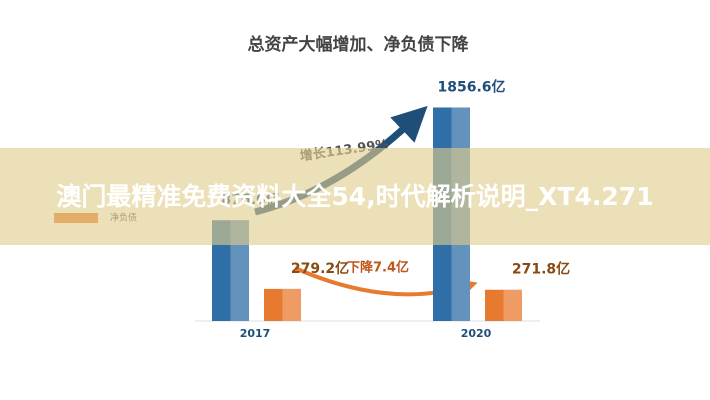  I want to click on value-label: 271.8亿, so click(541, 269).